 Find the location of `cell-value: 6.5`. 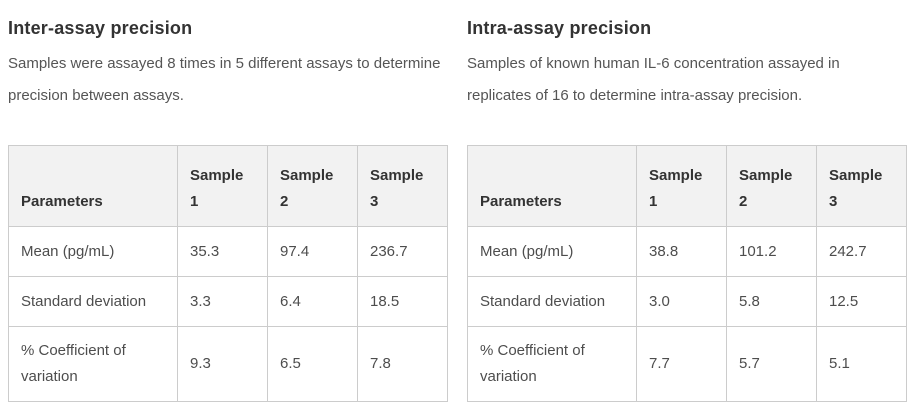

cell-value: 6.5 is located at coordinates (312, 364).